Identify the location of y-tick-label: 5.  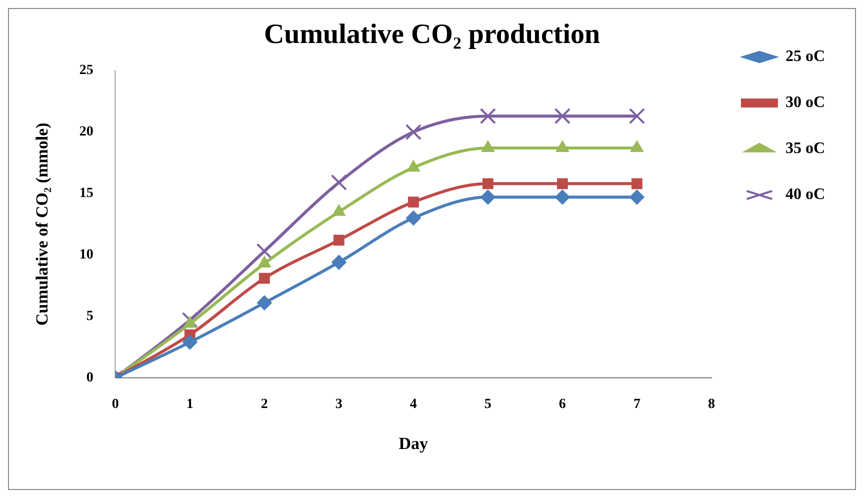
(90, 316).